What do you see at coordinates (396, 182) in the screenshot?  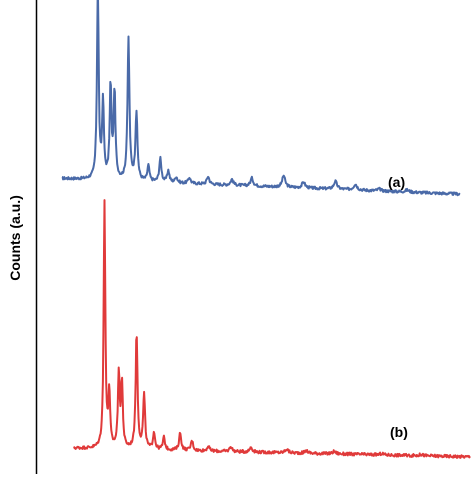 I see `series-label-a: (a)` at bounding box center [396, 182].